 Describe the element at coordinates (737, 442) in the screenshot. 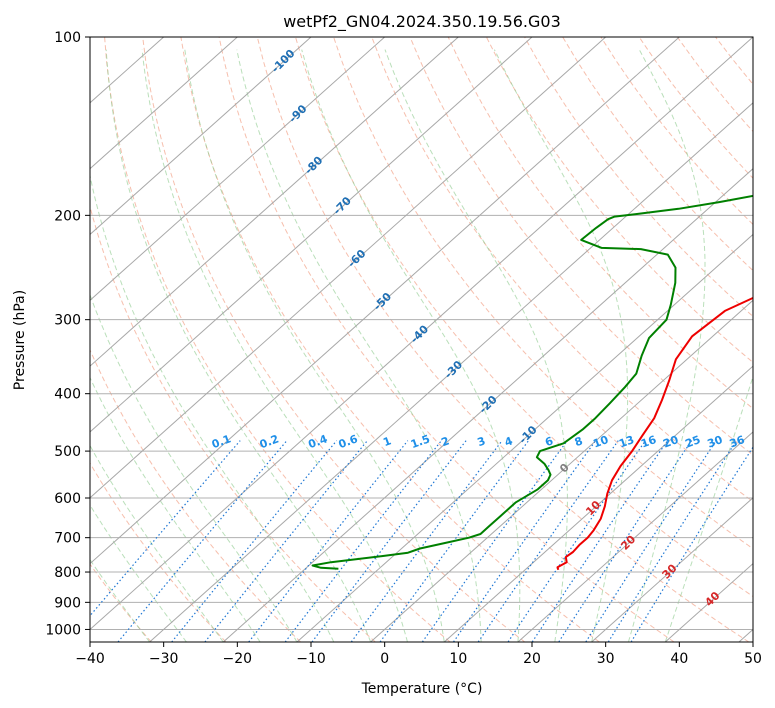

I see `mixing-ratio-label: 36` at that location.